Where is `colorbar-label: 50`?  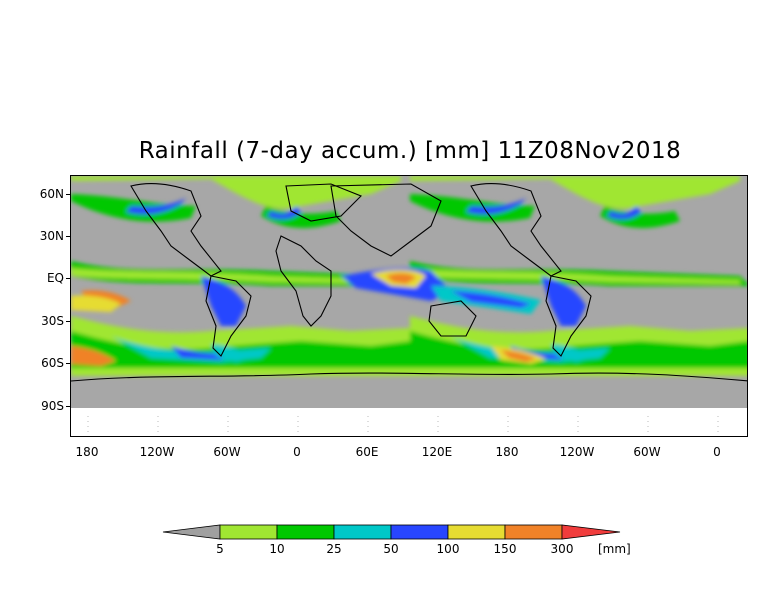 colorbar-label: 50 is located at coordinates (391, 549).